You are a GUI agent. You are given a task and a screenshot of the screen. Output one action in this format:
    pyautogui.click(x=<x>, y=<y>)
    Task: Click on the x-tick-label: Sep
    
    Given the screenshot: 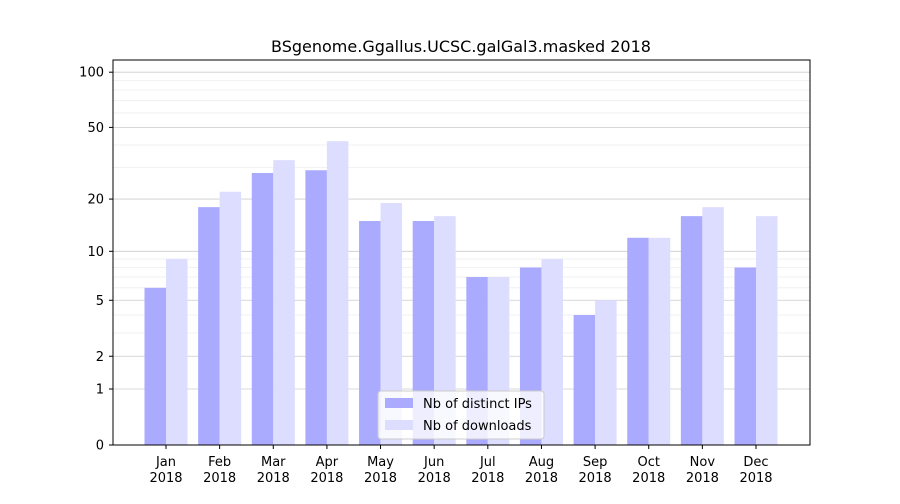 What is the action you would take?
    pyautogui.click(x=595, y=462)
    